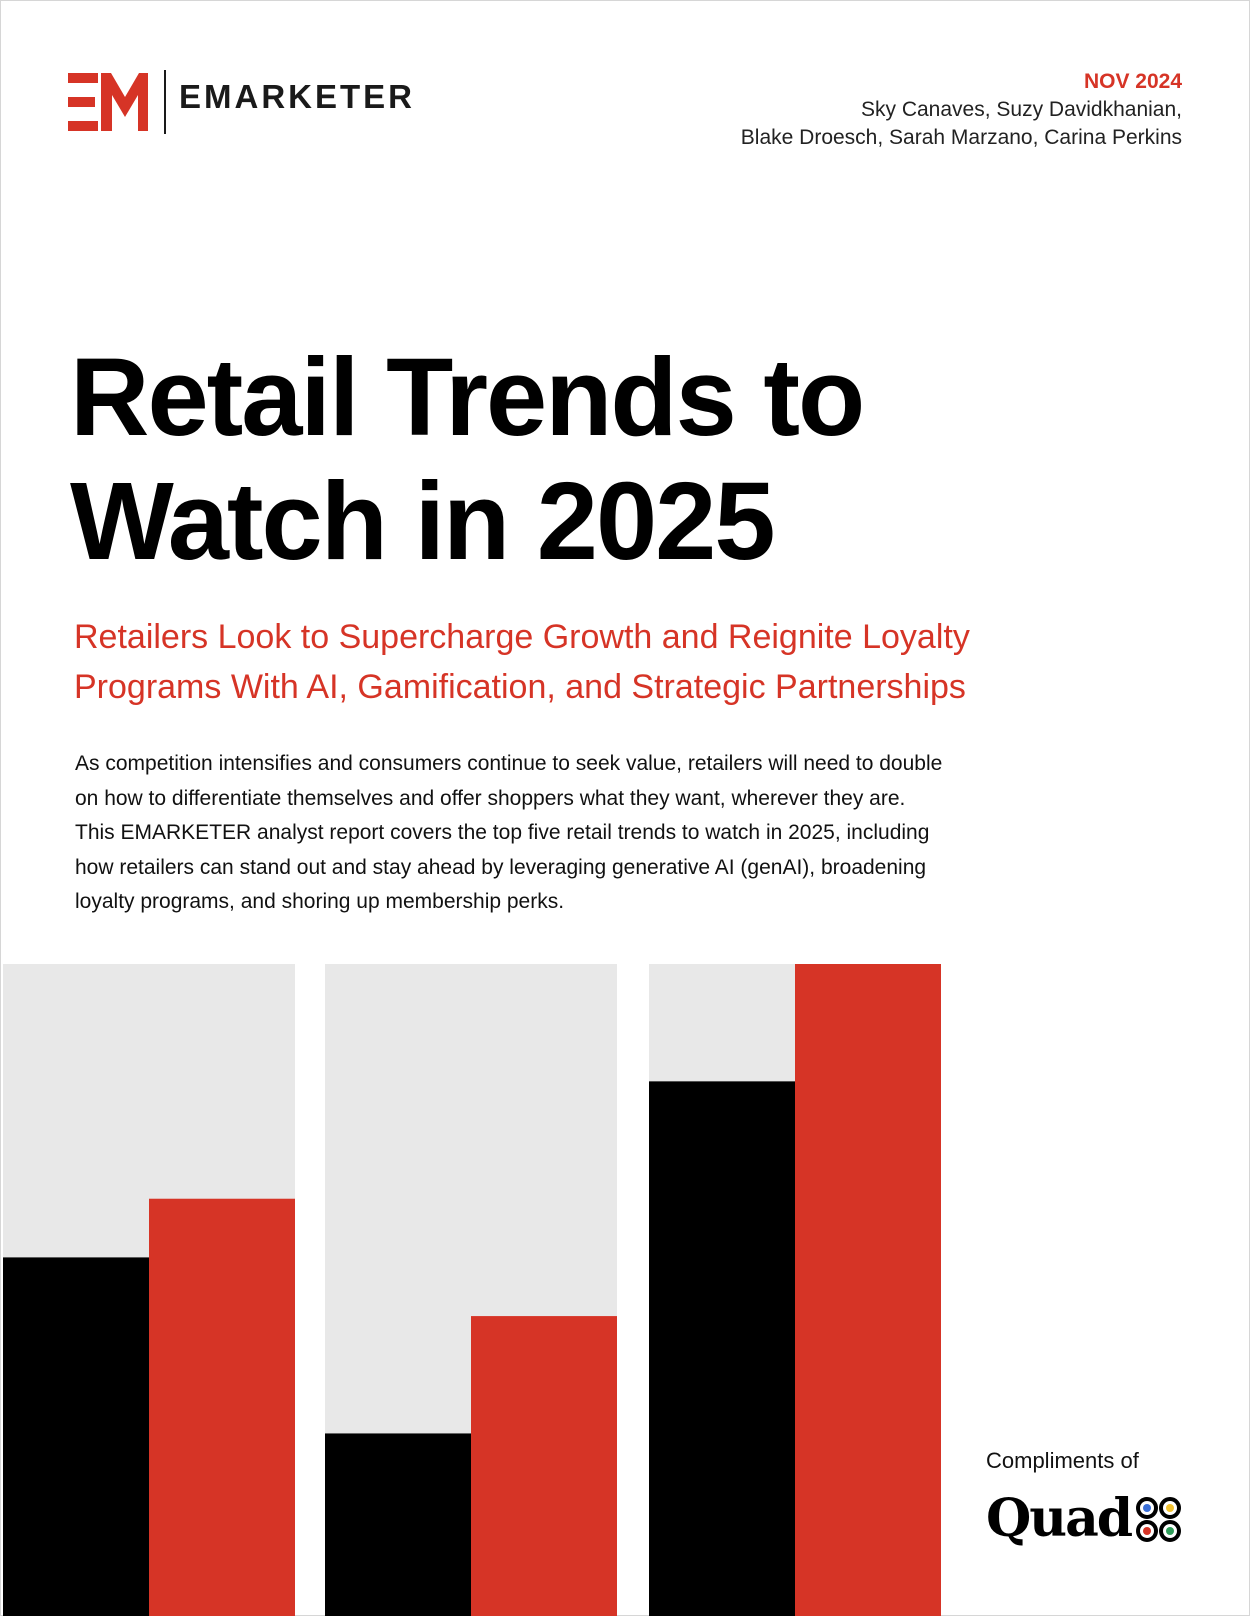 This screenshot has width=1250, height=1616. What do you see at coordinates (1059, 1518) in the screenshot?
I see `quad-wordmark: Quad` at bounding box center [1059, 1518].